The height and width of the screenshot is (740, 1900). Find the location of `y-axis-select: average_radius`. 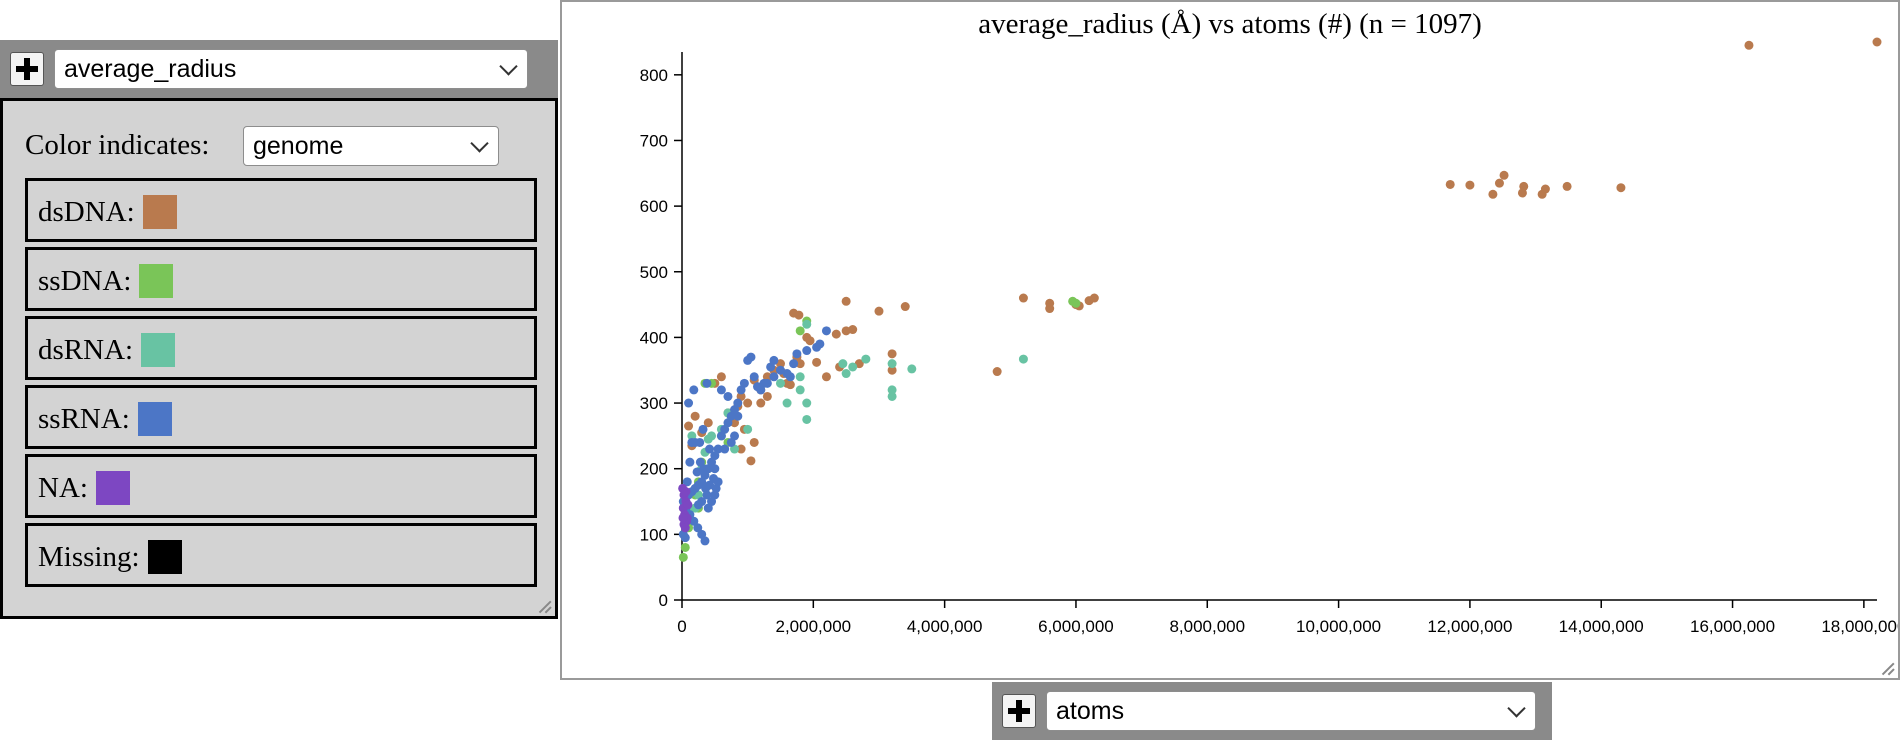

y-axis-select: average_radius is located at coordinates (291, 69).